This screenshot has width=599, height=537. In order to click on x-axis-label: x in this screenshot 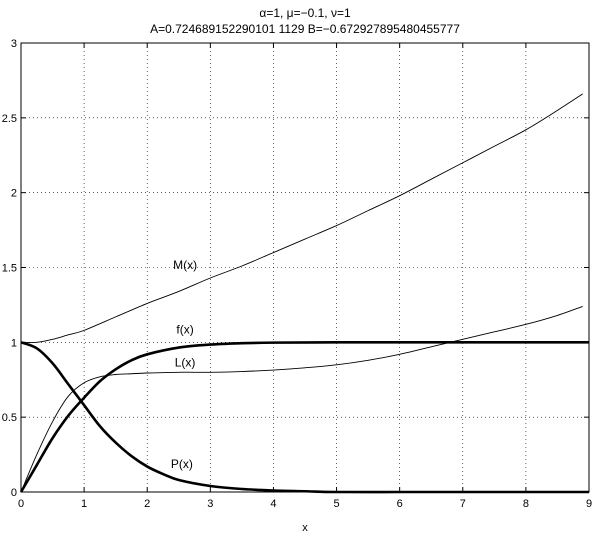, I will do `click(305, 528)`.